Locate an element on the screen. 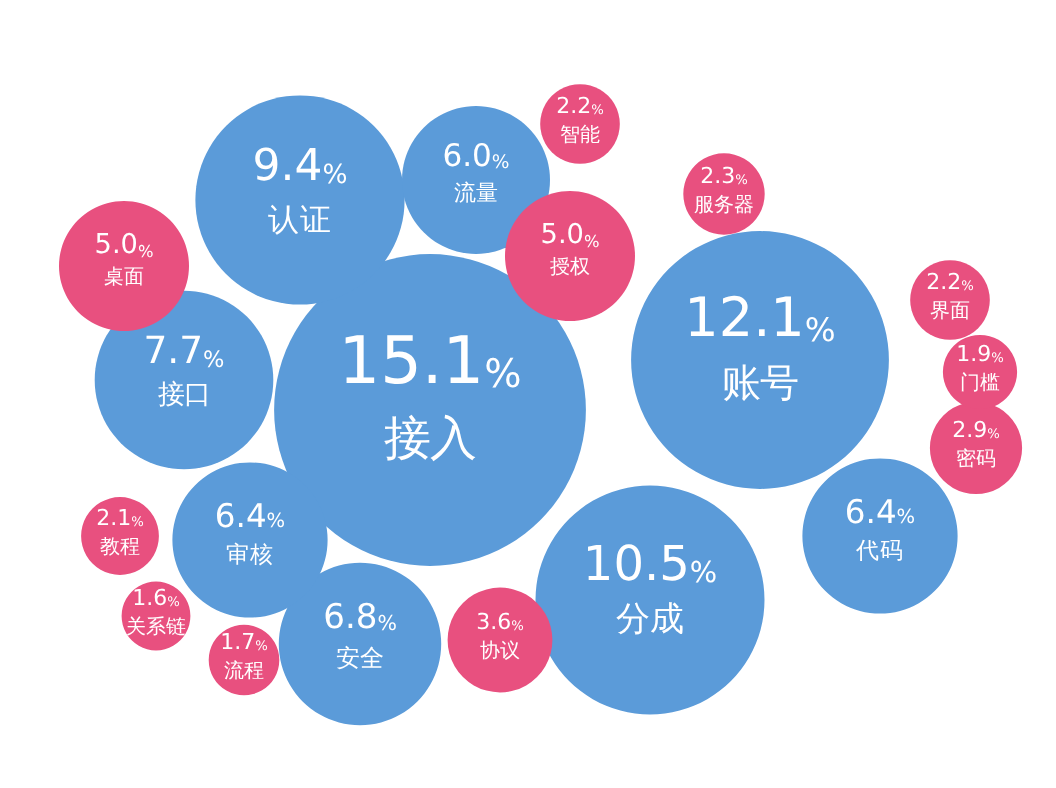 Image resolution: width=1056 pixels, height=788 pixels. category-label: 密码 is located at coordinates (976, 459).